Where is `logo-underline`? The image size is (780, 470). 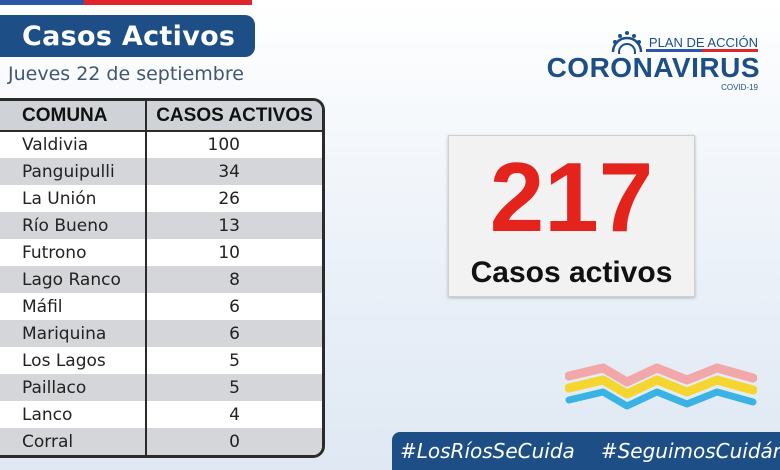
logo-underline is located at coordinates (702, 50).